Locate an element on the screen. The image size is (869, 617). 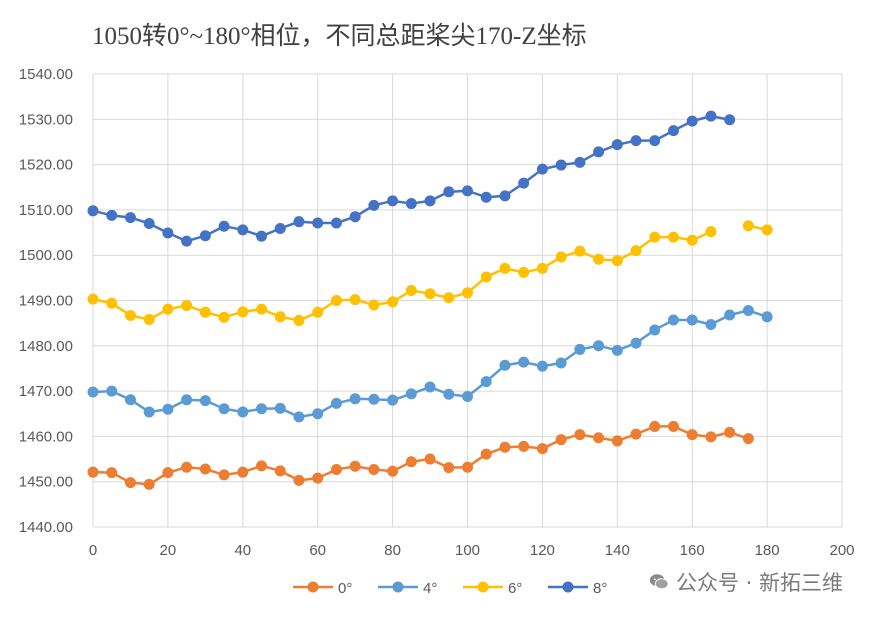
y-tick-label: 1500.00 is located at coordinates (46, 255).